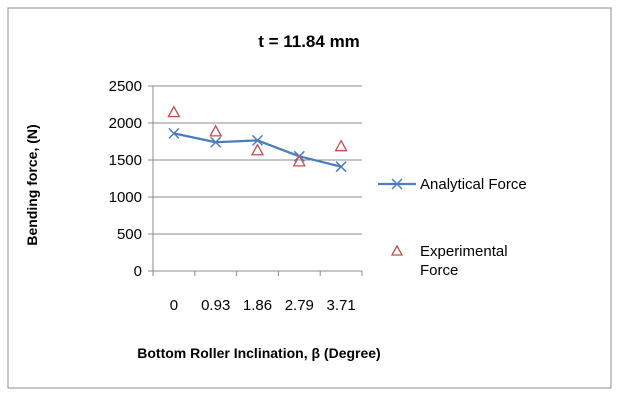 This screenshot has height=396, width=619. Describe the element at coordinates (473, 184) in the screenshot. I see `legend-analytical-label: Analytical Force` at that location.